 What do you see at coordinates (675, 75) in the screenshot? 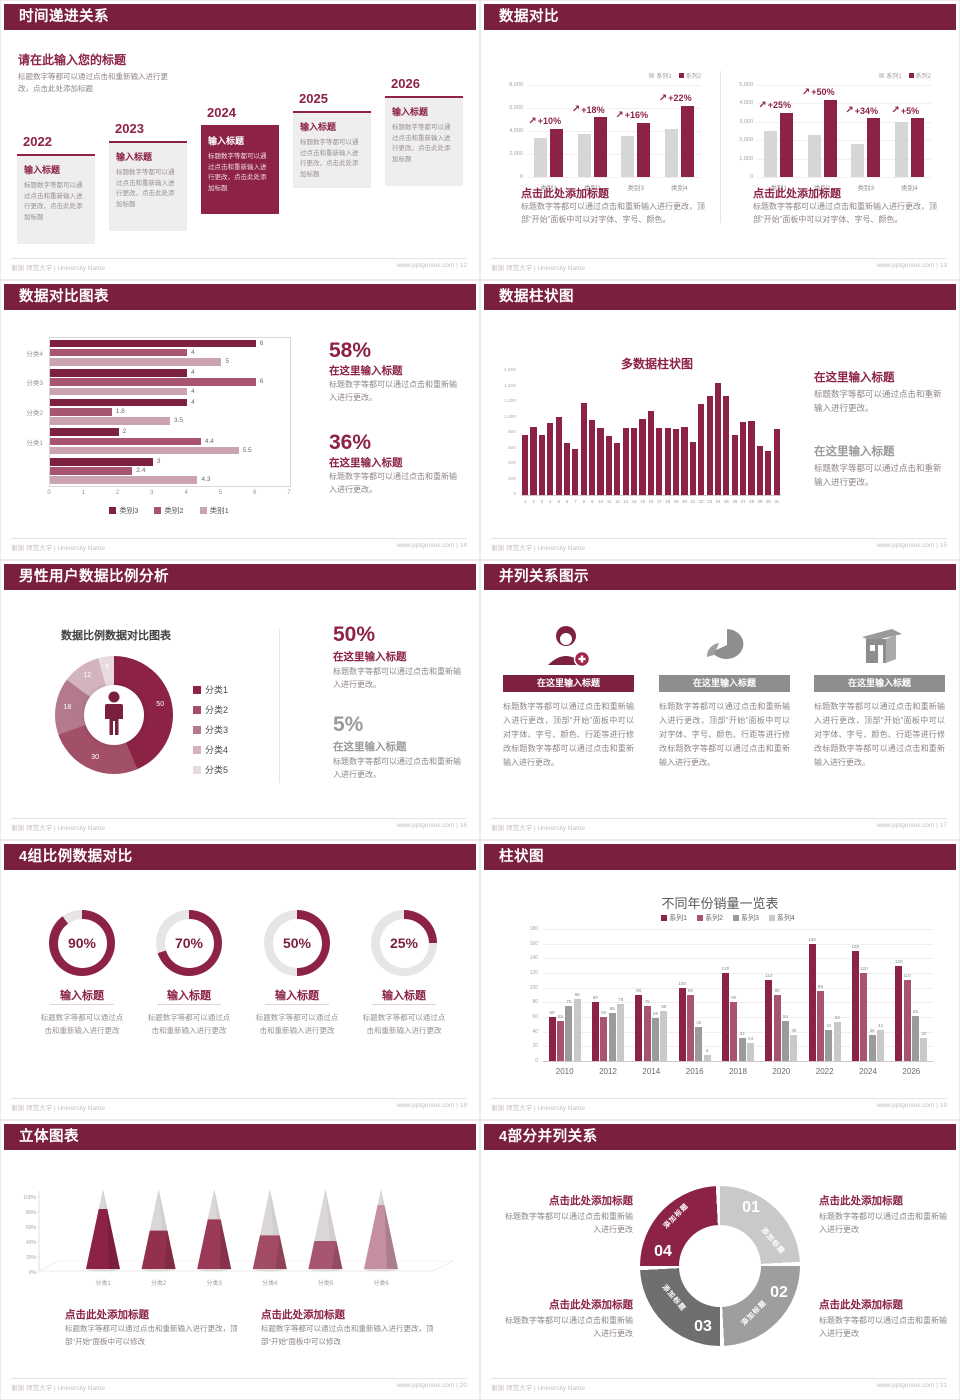
I see `legend: 系列1 系列2` at bounding box center [675, 75].